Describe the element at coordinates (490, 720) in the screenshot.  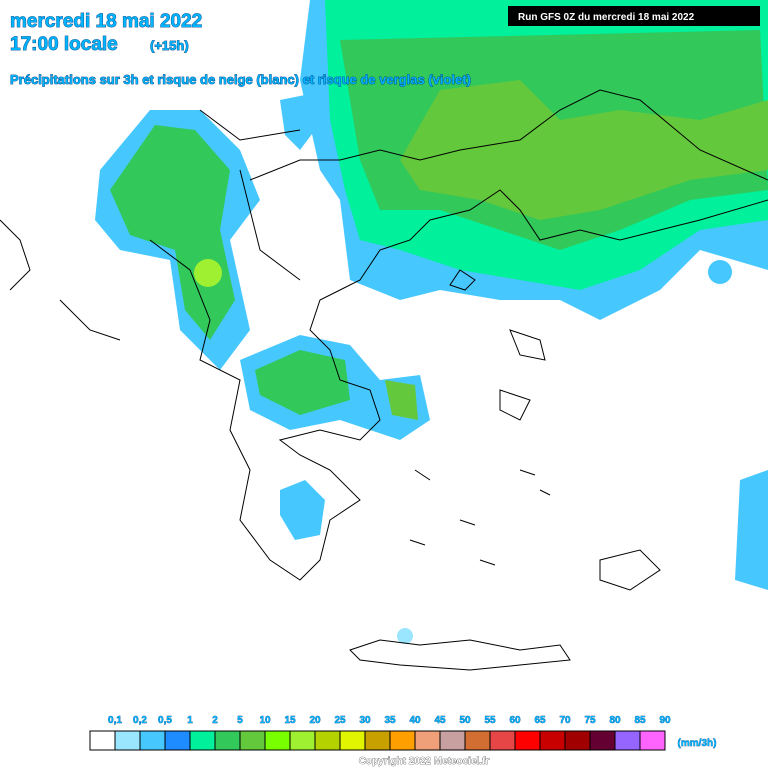
I see `legend-label: 55` at that location.